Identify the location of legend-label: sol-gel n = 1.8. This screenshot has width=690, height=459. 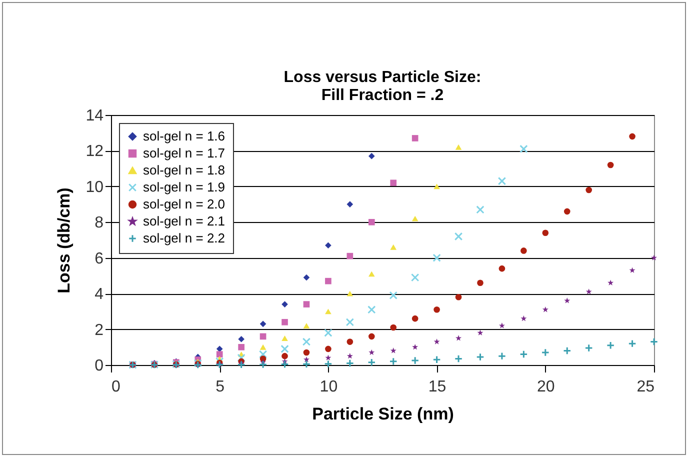
(184, 170).